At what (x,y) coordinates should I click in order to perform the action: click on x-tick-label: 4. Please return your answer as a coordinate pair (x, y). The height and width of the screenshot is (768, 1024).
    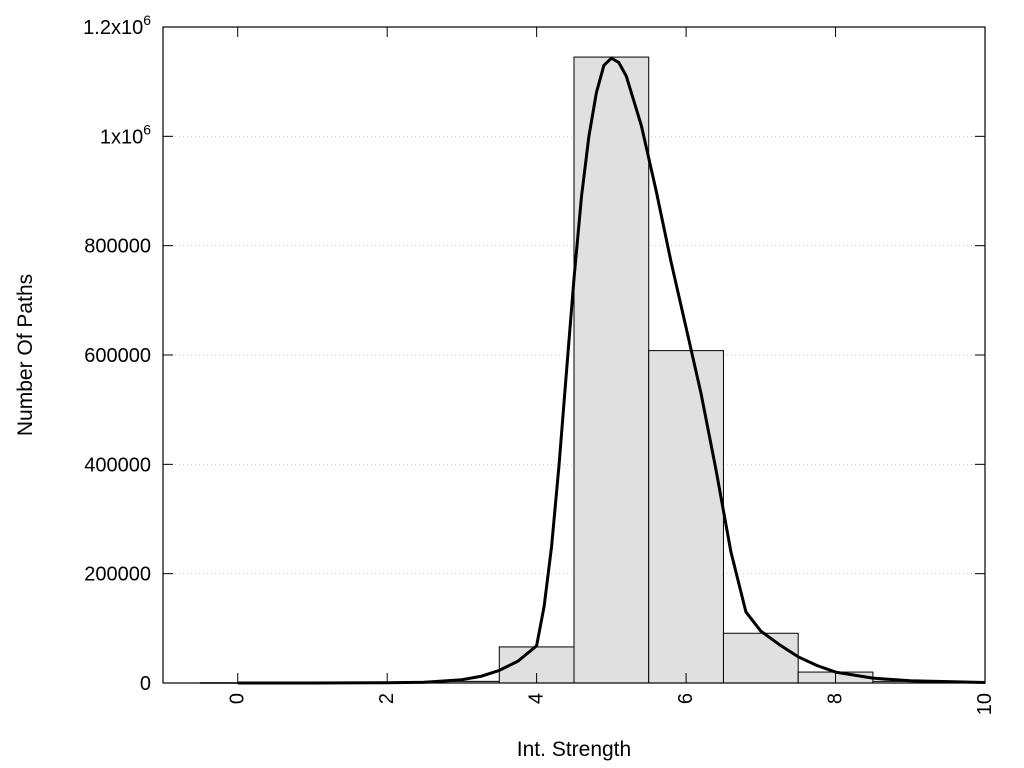
    Looking at the image, I should click on (537, 698).